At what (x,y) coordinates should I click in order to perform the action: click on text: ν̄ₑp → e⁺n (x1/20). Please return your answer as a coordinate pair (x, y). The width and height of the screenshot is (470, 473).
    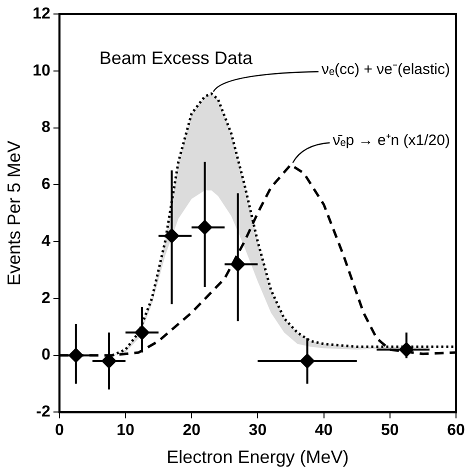
    Looking at the image, I should click on (391, 140).